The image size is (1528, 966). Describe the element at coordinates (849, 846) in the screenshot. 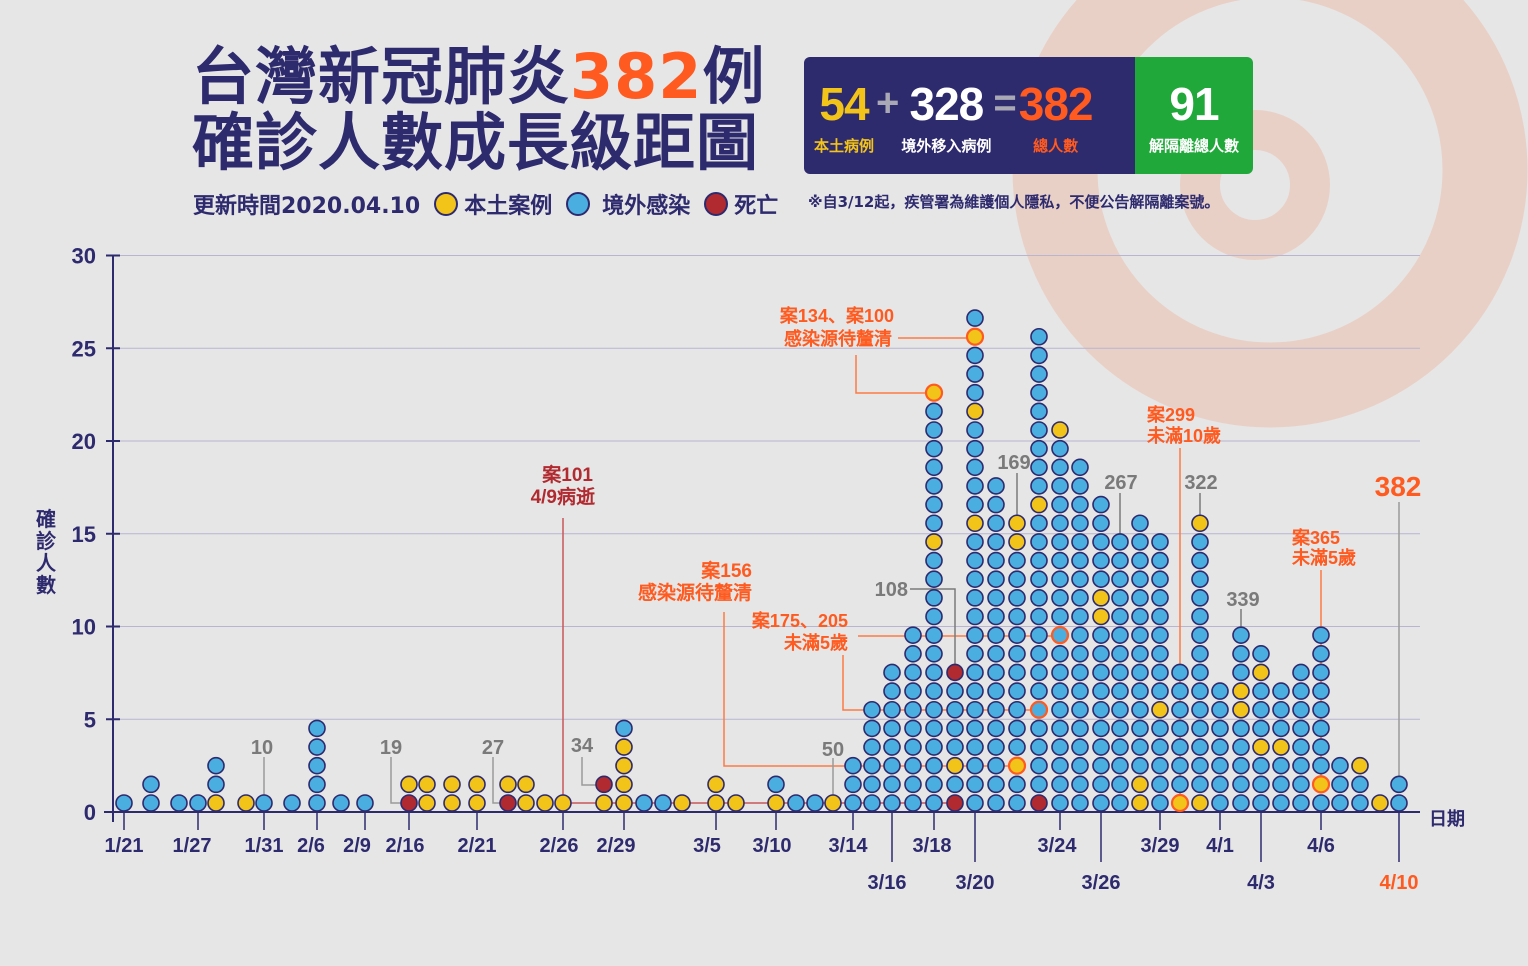

I see `x-tick-label: 3/14` at that location.